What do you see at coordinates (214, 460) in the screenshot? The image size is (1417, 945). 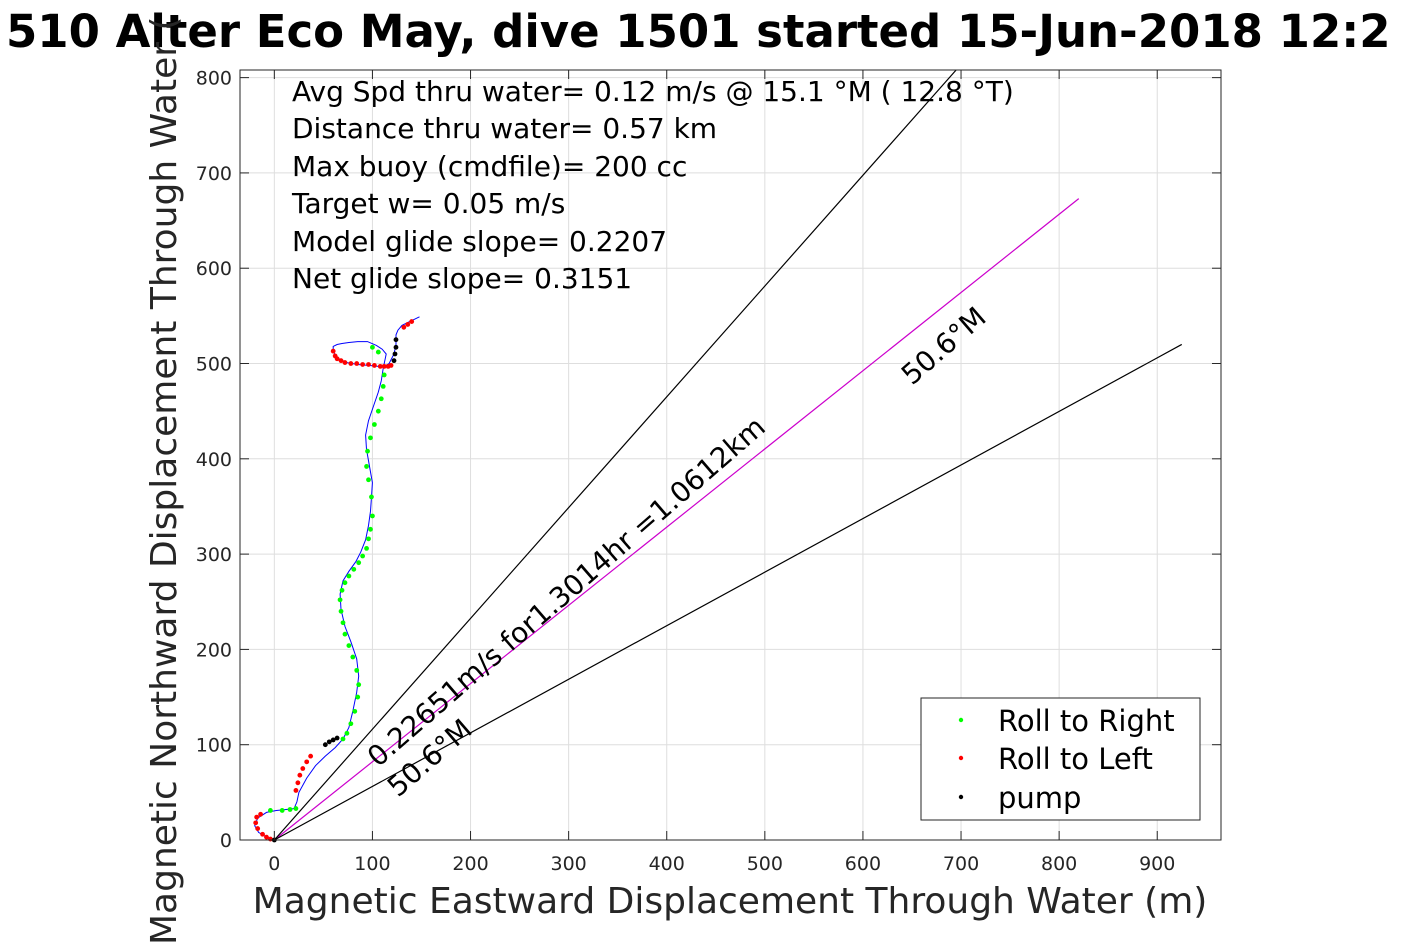 I see `y-tick-label: 400` at bounding box center [214, 460].